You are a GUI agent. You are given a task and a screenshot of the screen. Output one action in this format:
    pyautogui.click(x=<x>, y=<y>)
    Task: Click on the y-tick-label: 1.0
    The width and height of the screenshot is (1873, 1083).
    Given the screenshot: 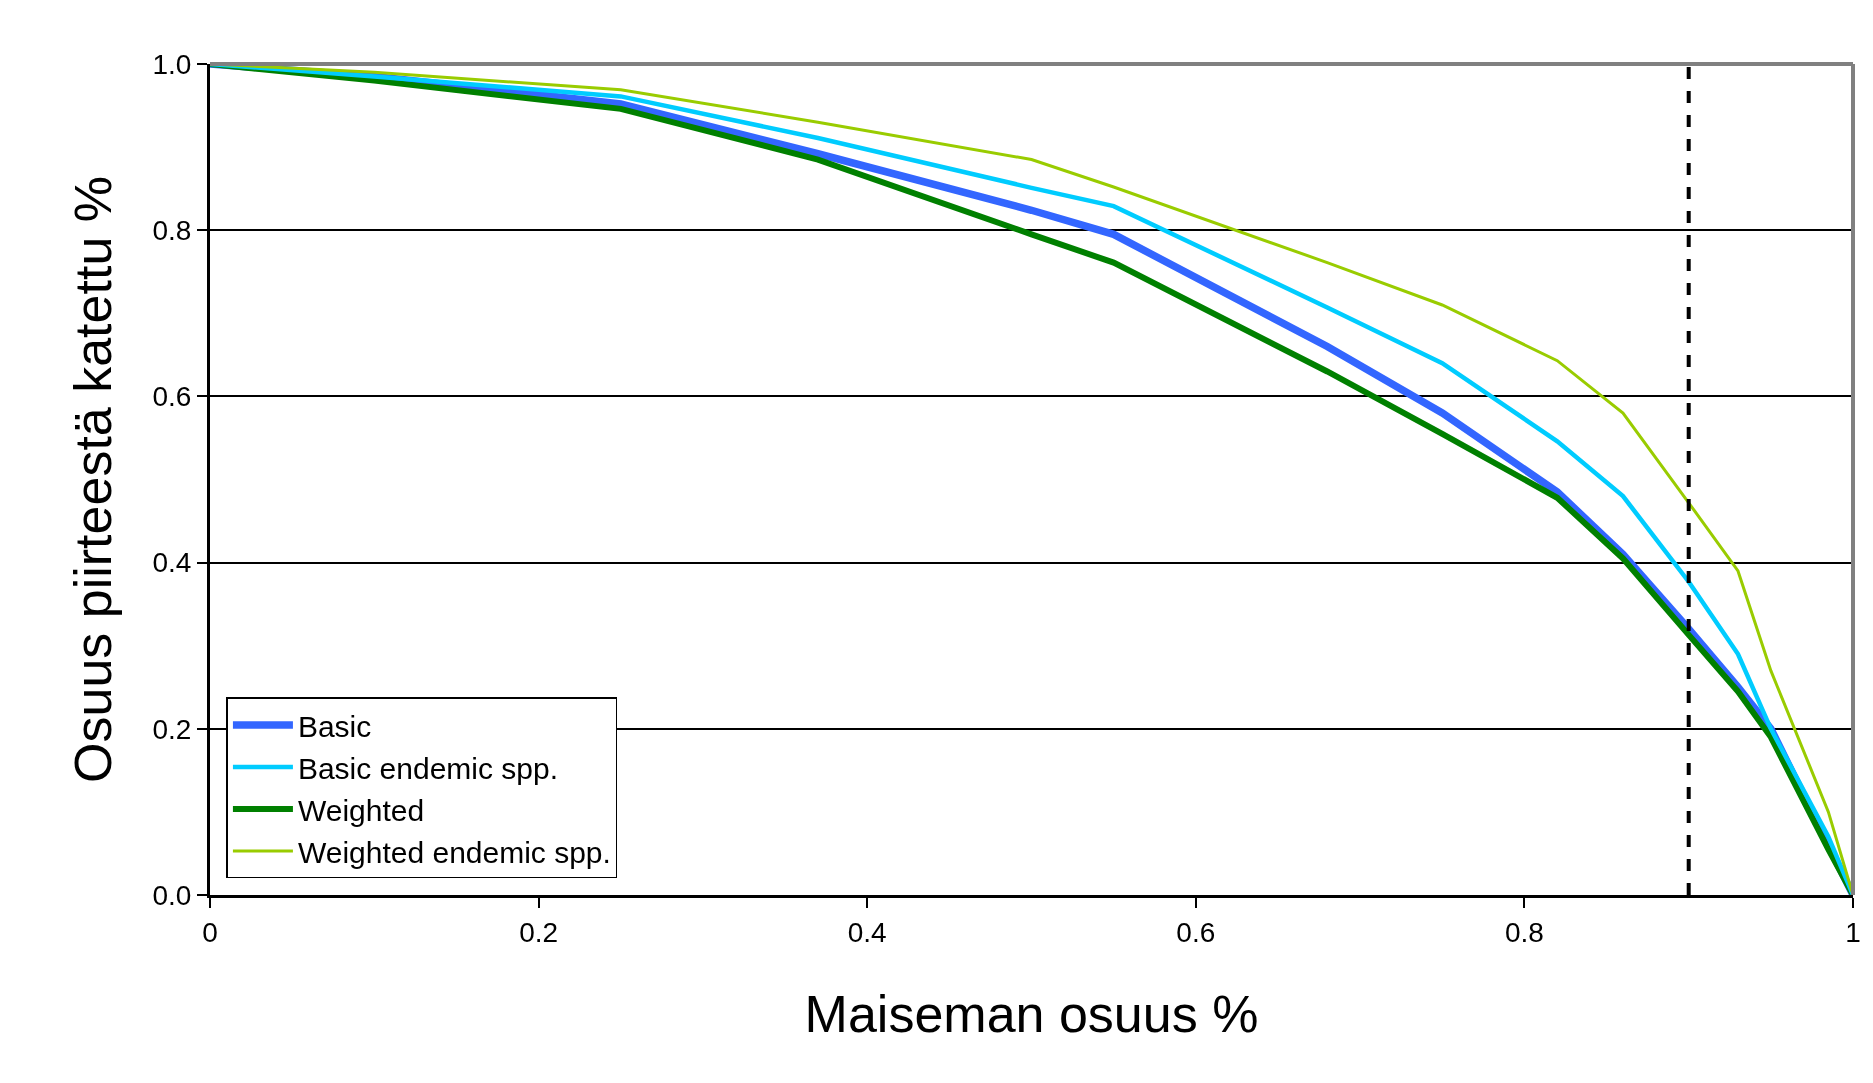 What is the action you would take?
    pyautogui.click(x=172, y=64)
    